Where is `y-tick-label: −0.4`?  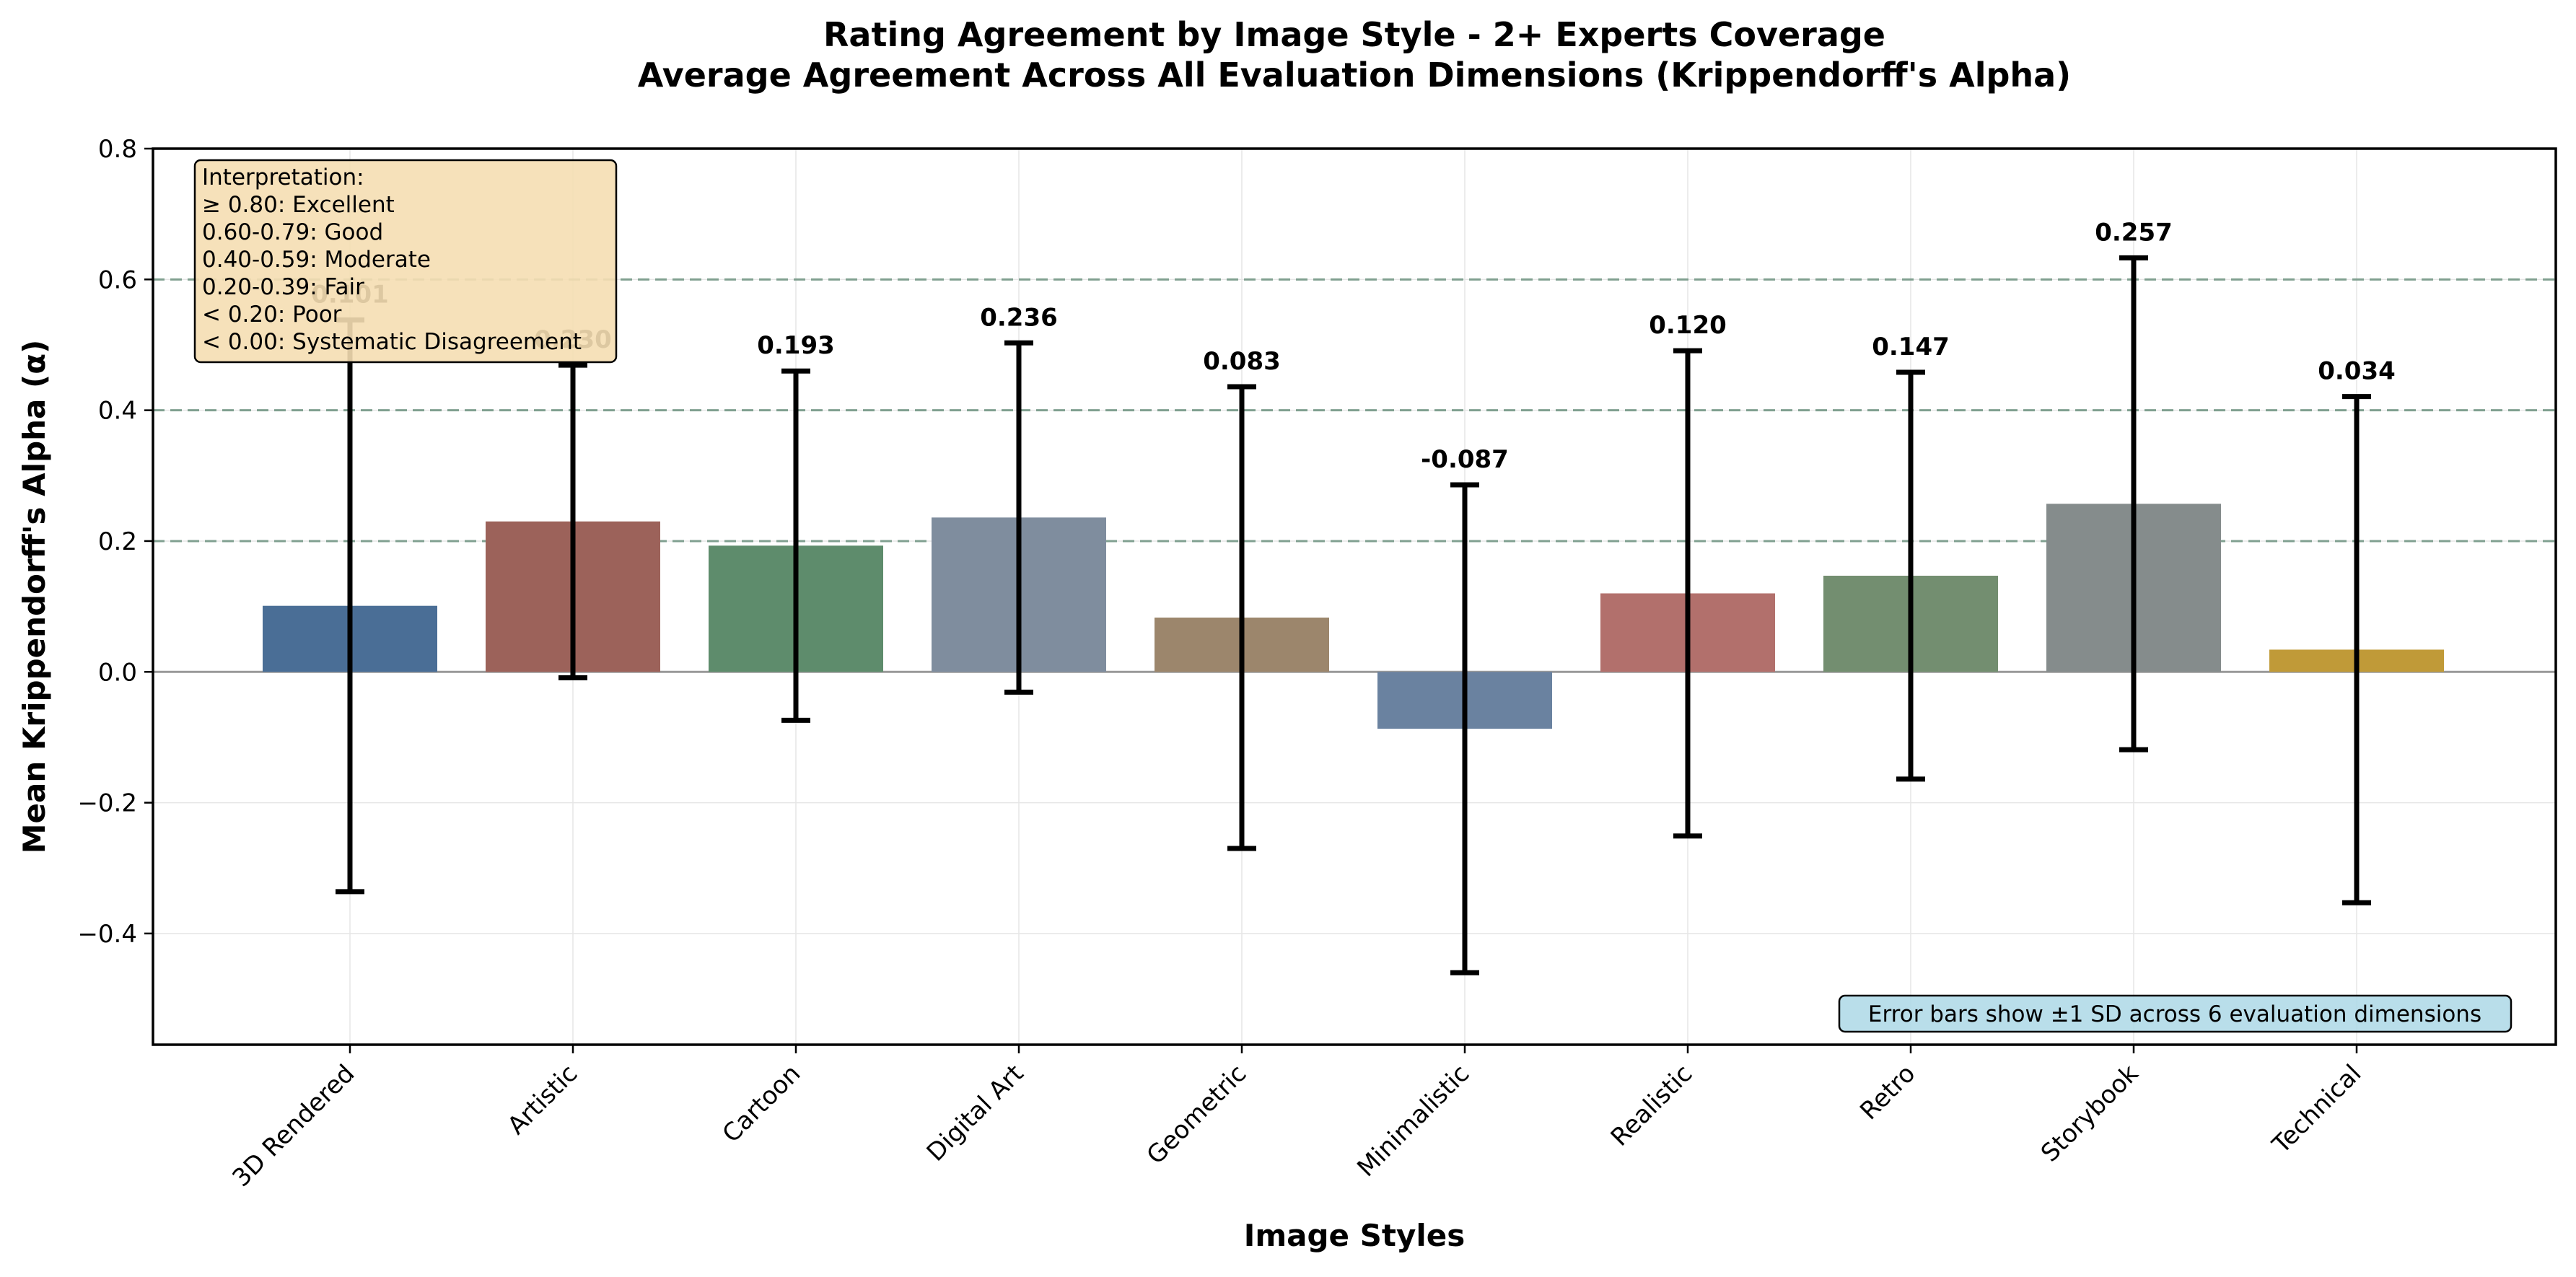 y-tick-label: −0.4 is located at coordinates (107, 934).